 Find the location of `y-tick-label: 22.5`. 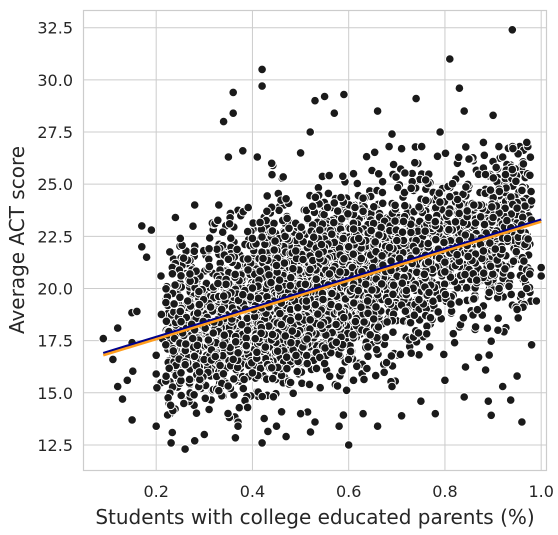

y-tick-label: 22.5 is located at coordinates (55, 236).